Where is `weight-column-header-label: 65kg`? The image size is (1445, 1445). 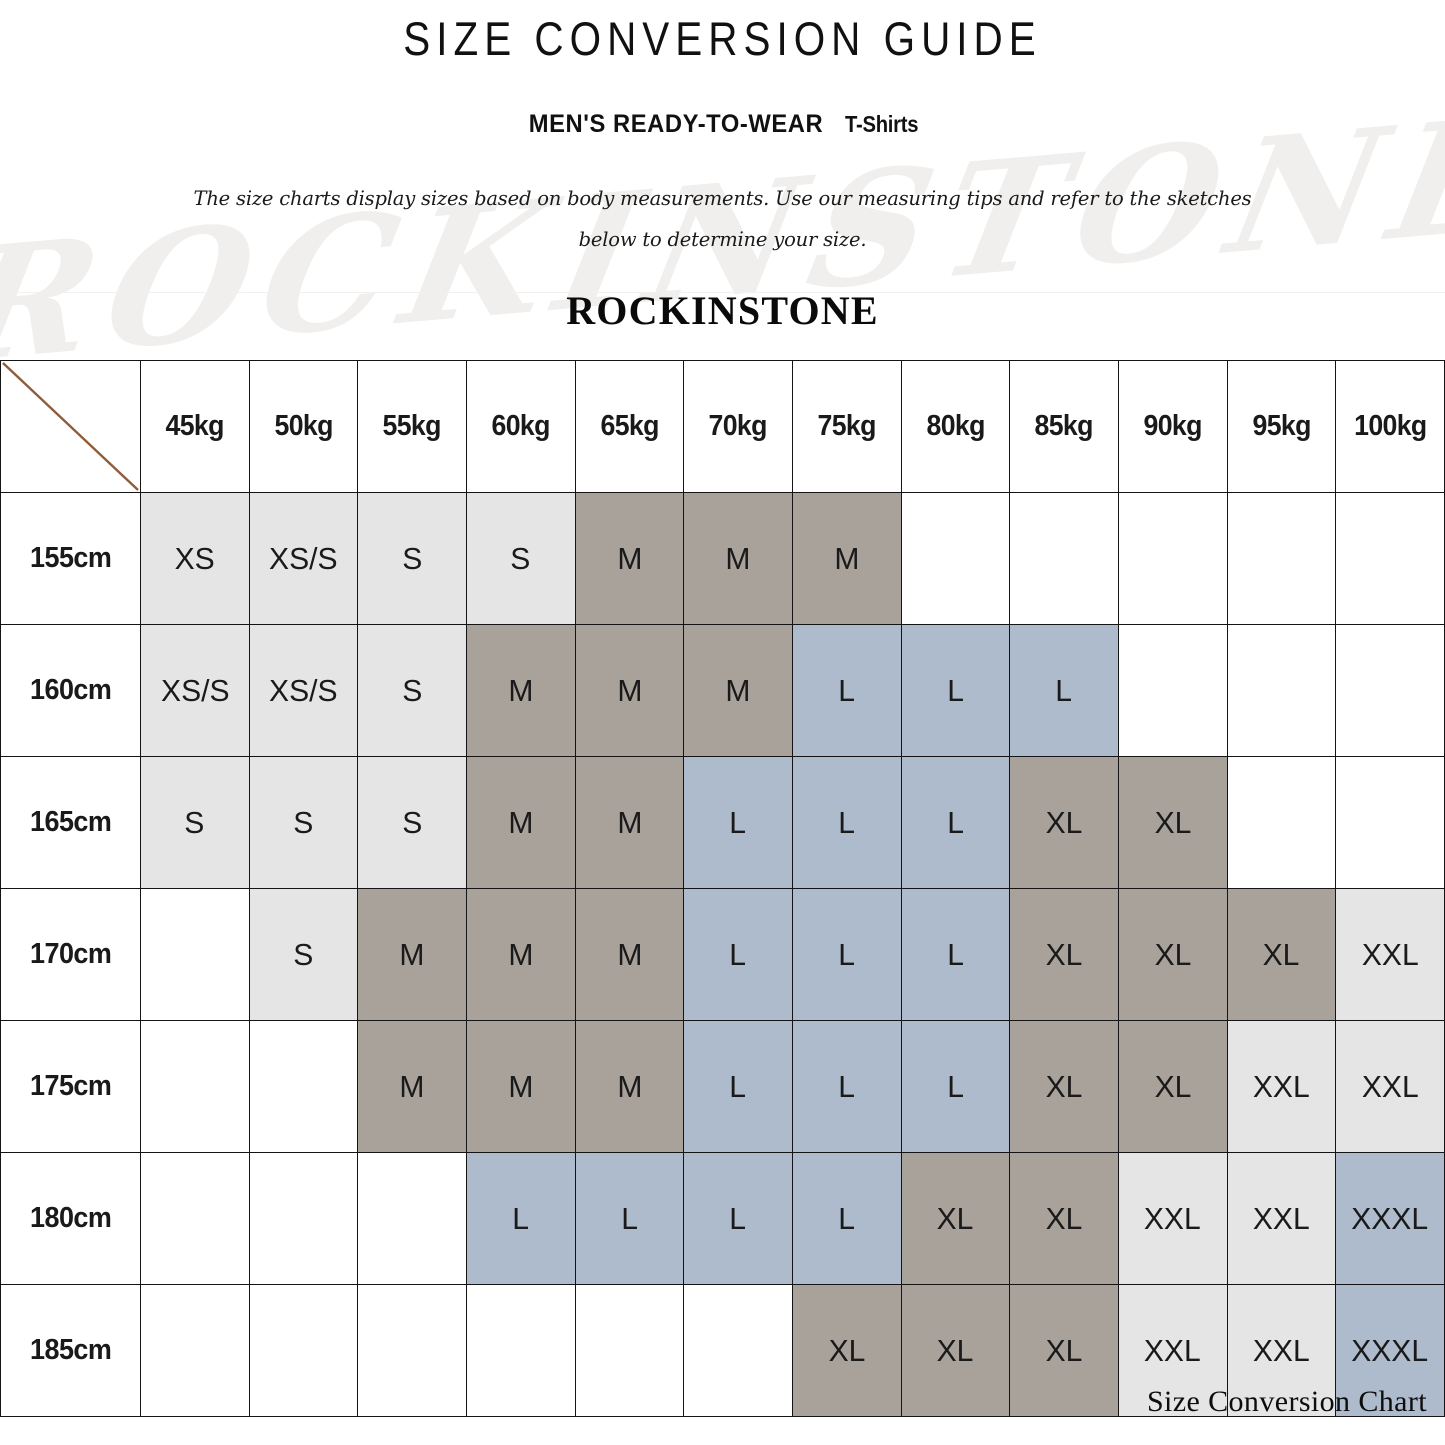
weight-column-header-label: 65kg is located at coordinates (629, 426).